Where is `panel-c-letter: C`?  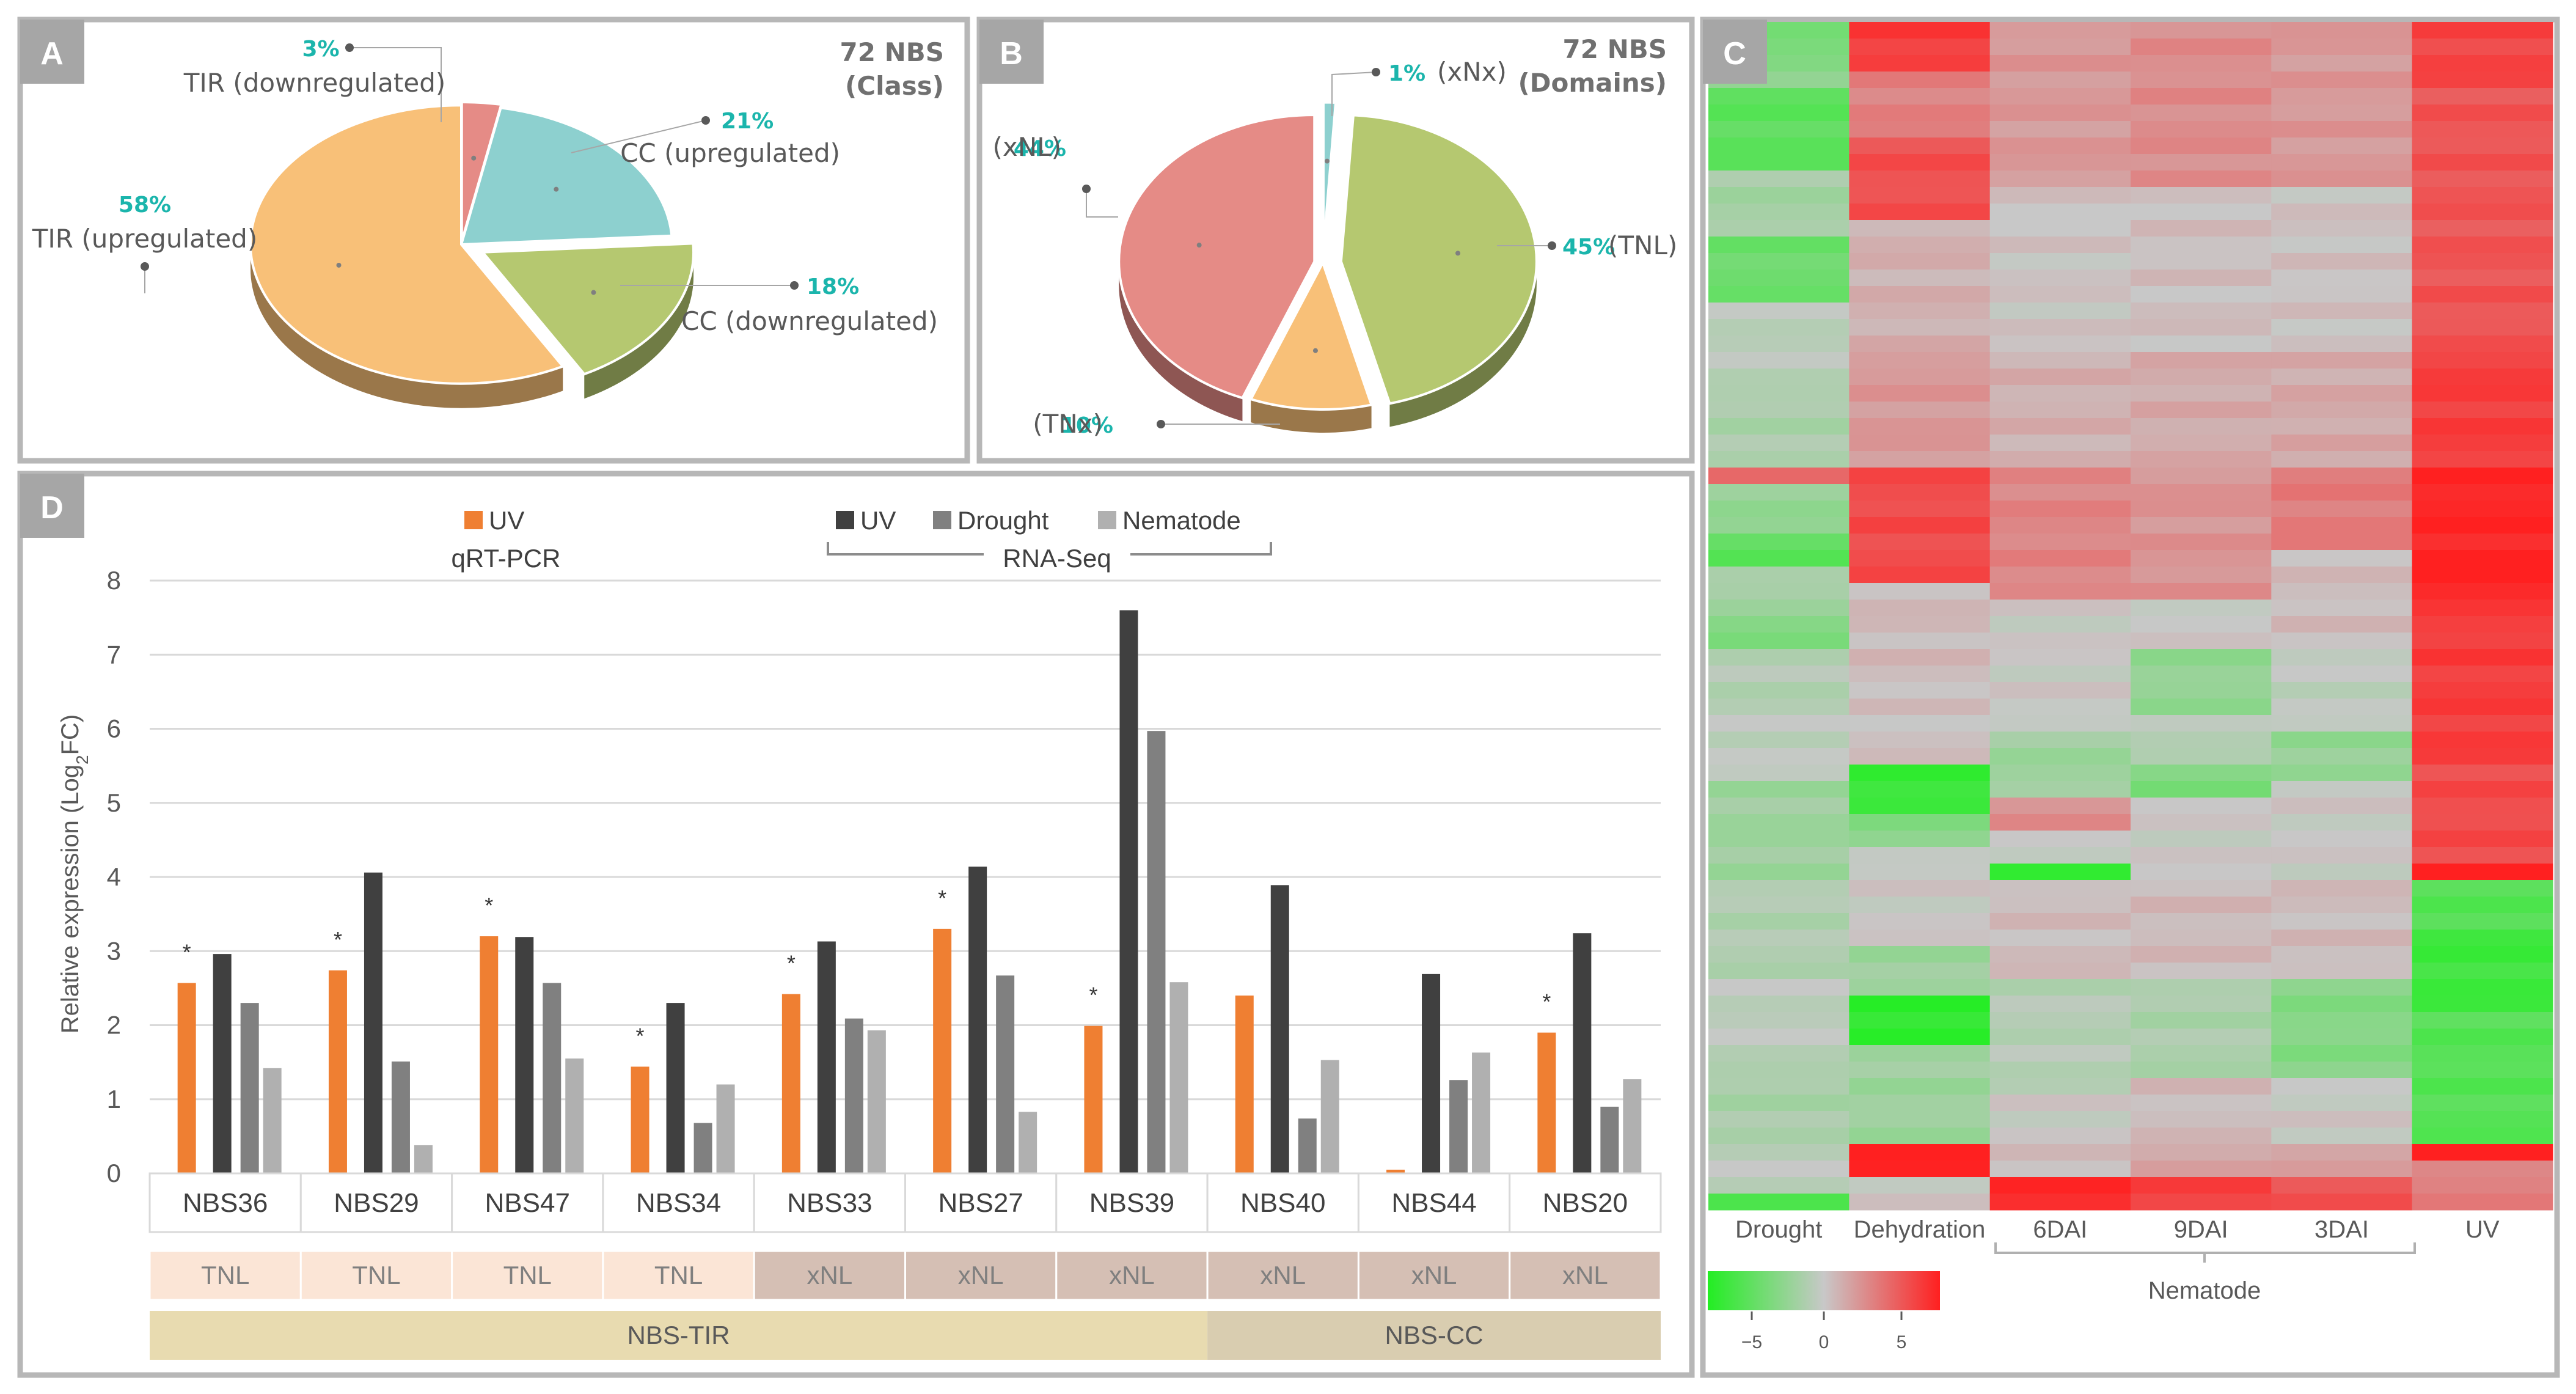 panel-c-letter: C is located at coordinates (1734, 54).